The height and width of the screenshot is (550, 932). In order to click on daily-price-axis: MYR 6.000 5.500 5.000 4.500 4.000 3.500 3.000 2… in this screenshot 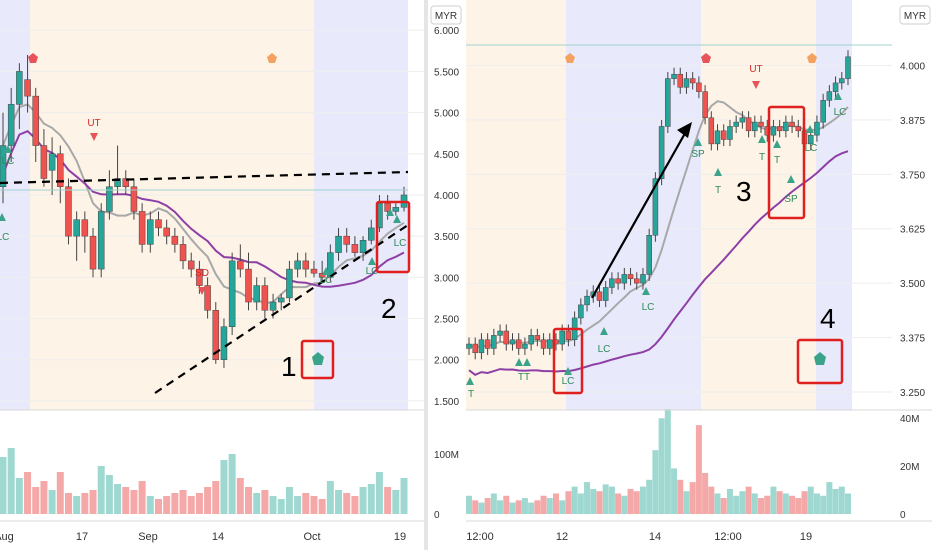, I will do `click(443, 275)`.